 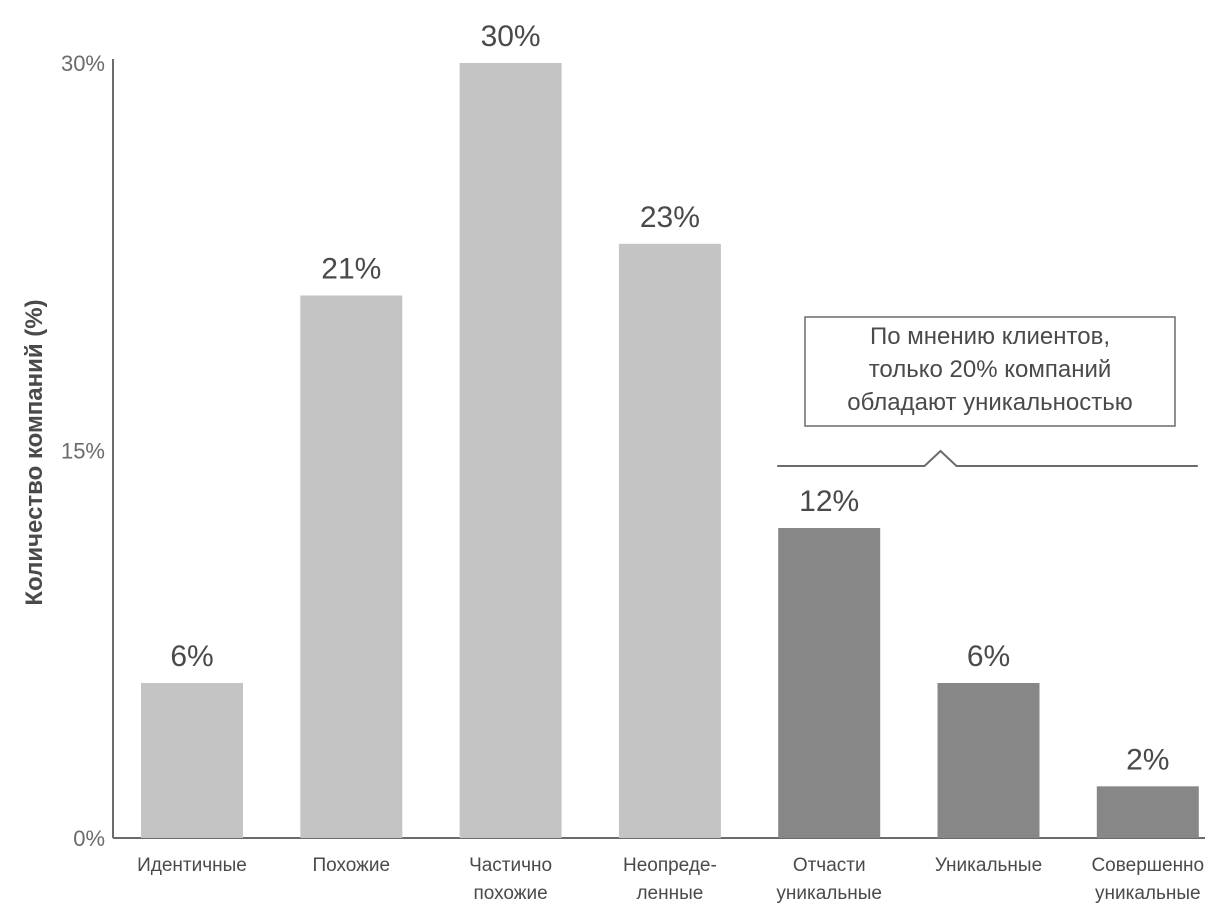 I want to click on value-label: 21%, so click(x=351, y=269).